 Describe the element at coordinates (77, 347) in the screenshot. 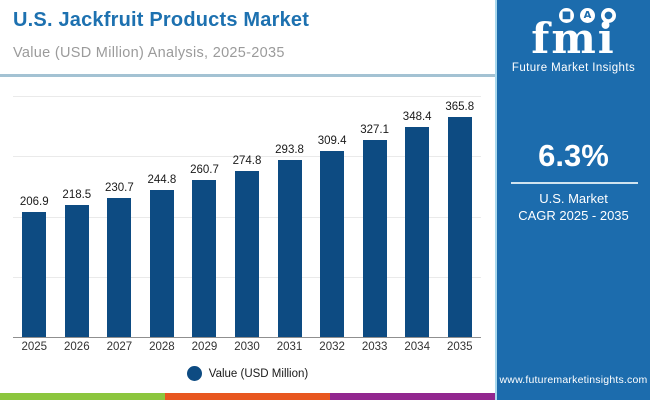

I see `x-tick-label: 2026` at that location.